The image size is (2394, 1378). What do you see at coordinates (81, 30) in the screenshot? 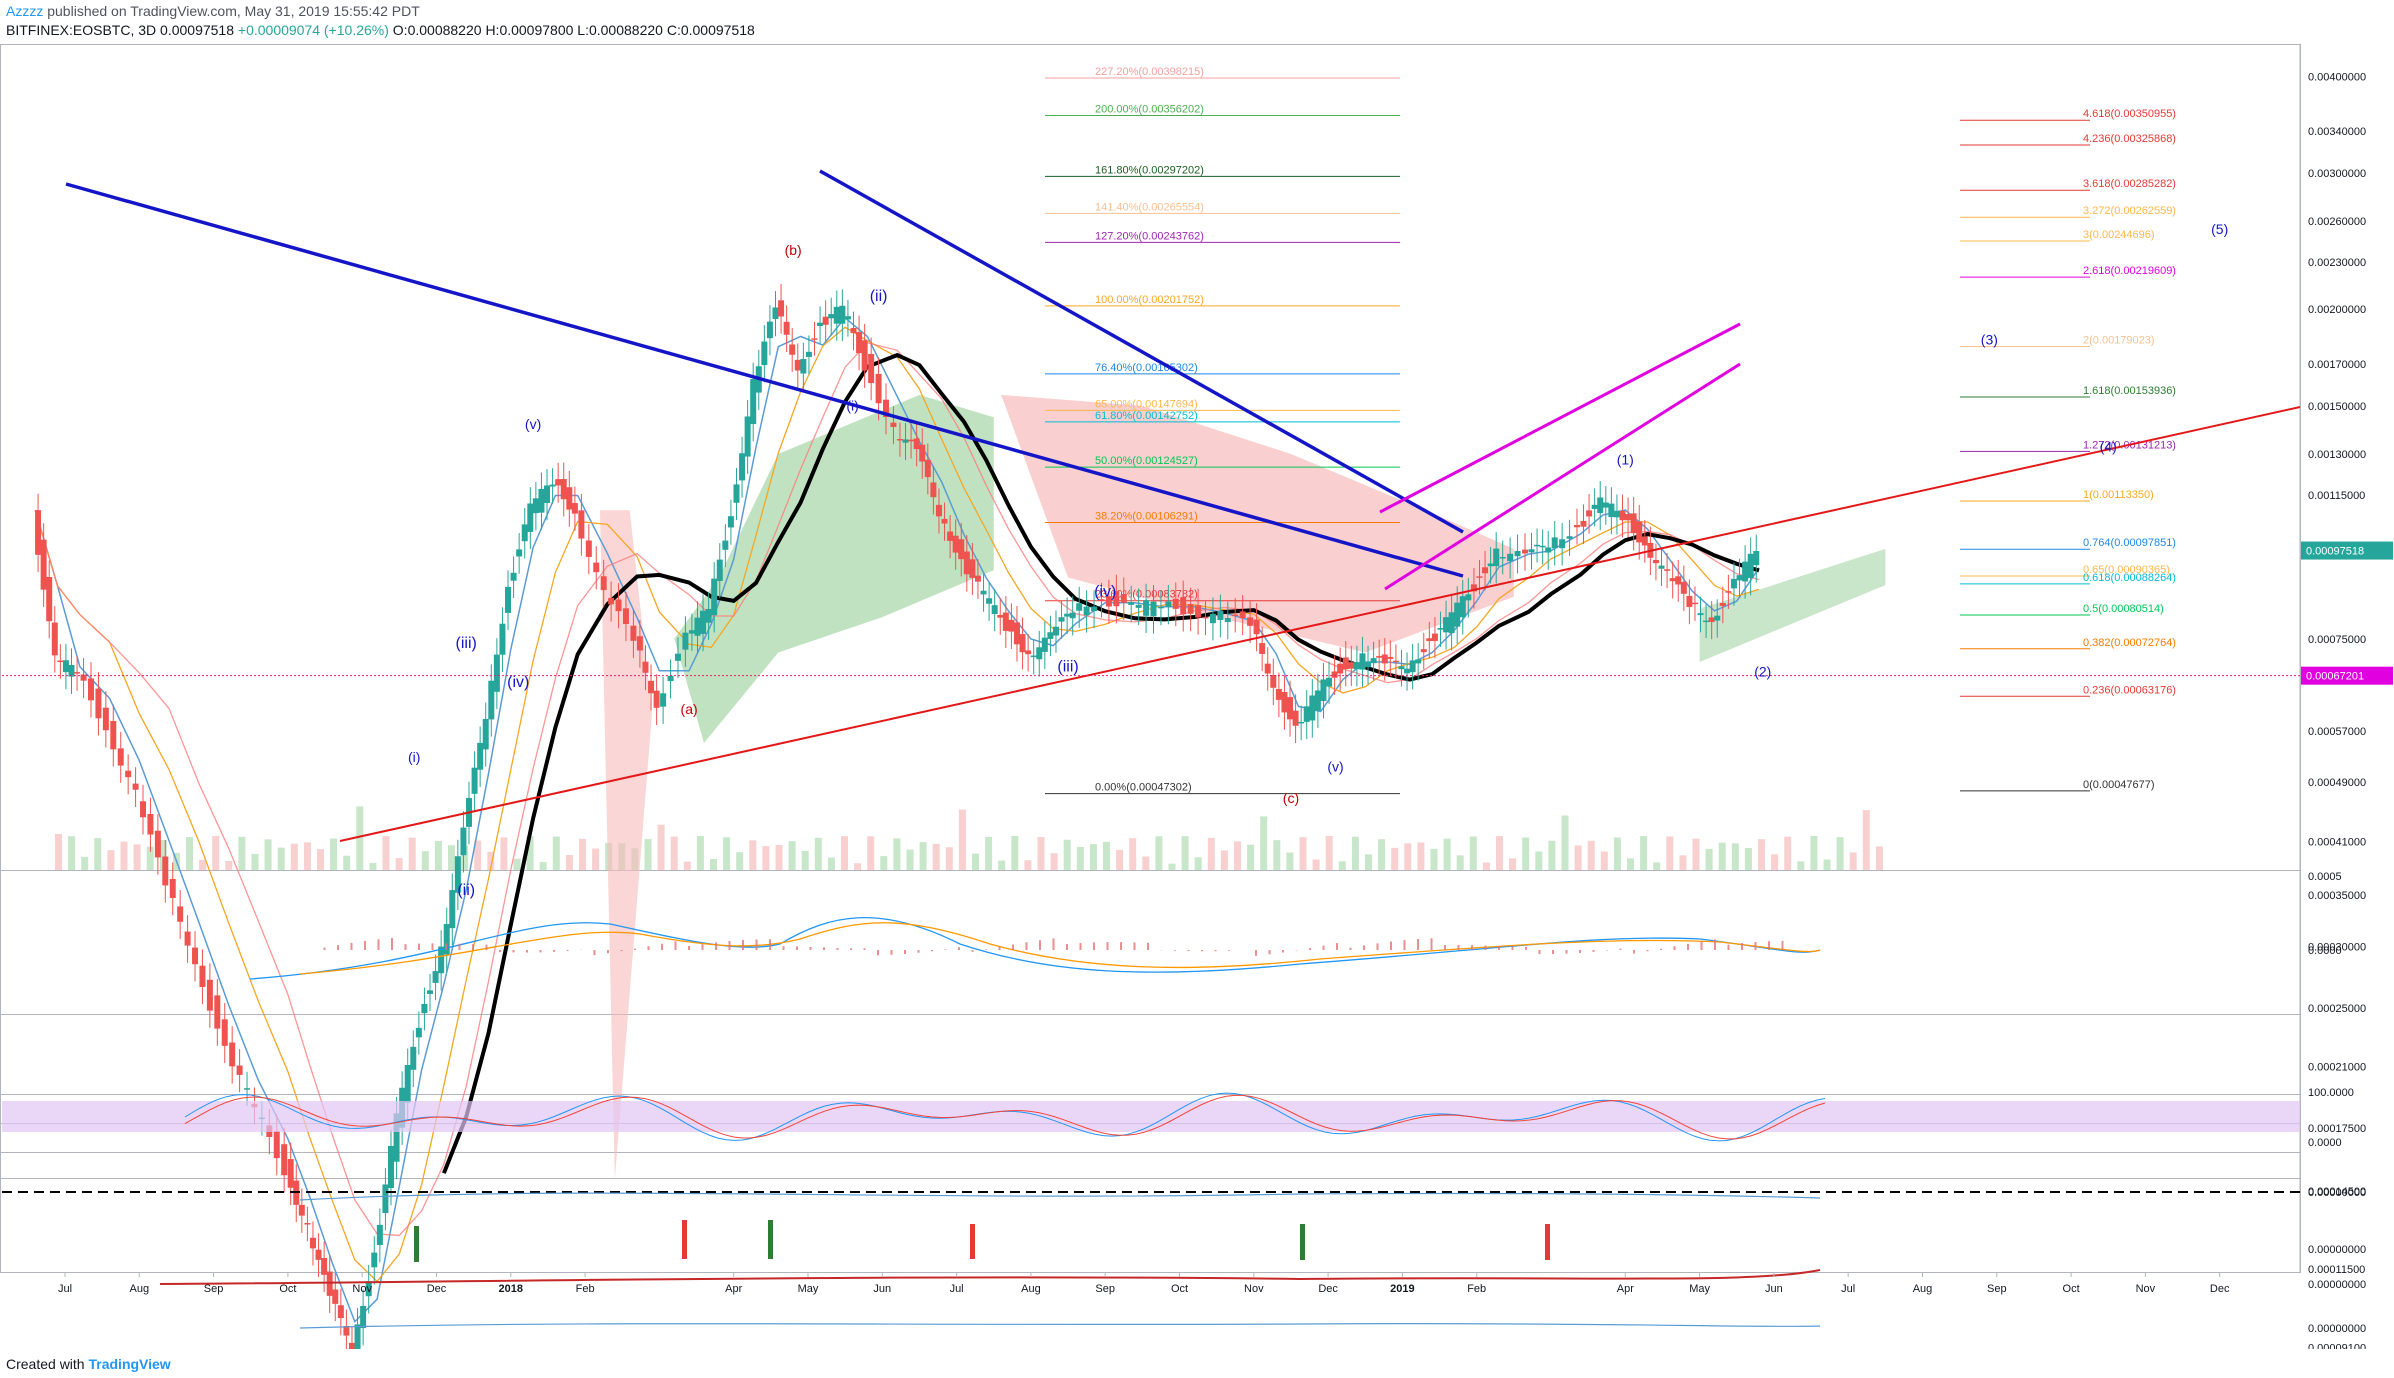
I see `symbol-label: BITFINEX:EOSBTC, 3D` at bounding box center [81, 30].